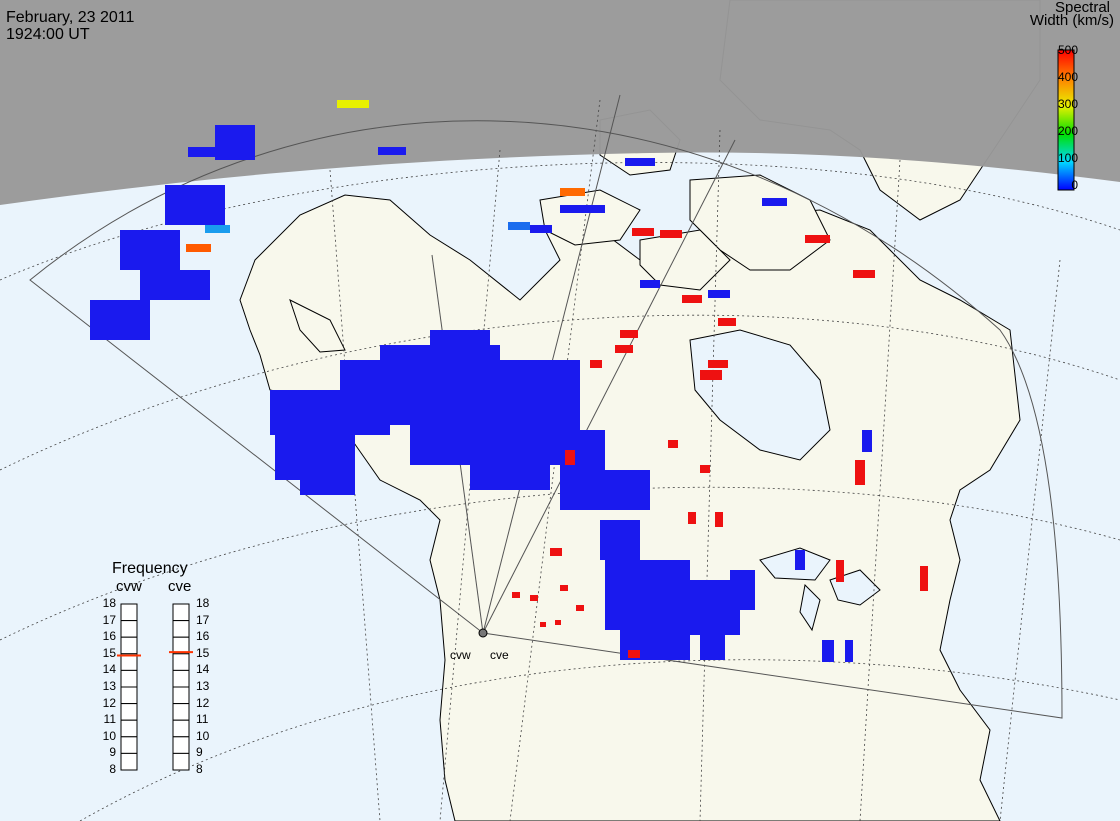  What do you see at coordinates (109, 603) in the screenshot?
I see `frequency-tick-cvw: 18` at bounding box center [109, 603].